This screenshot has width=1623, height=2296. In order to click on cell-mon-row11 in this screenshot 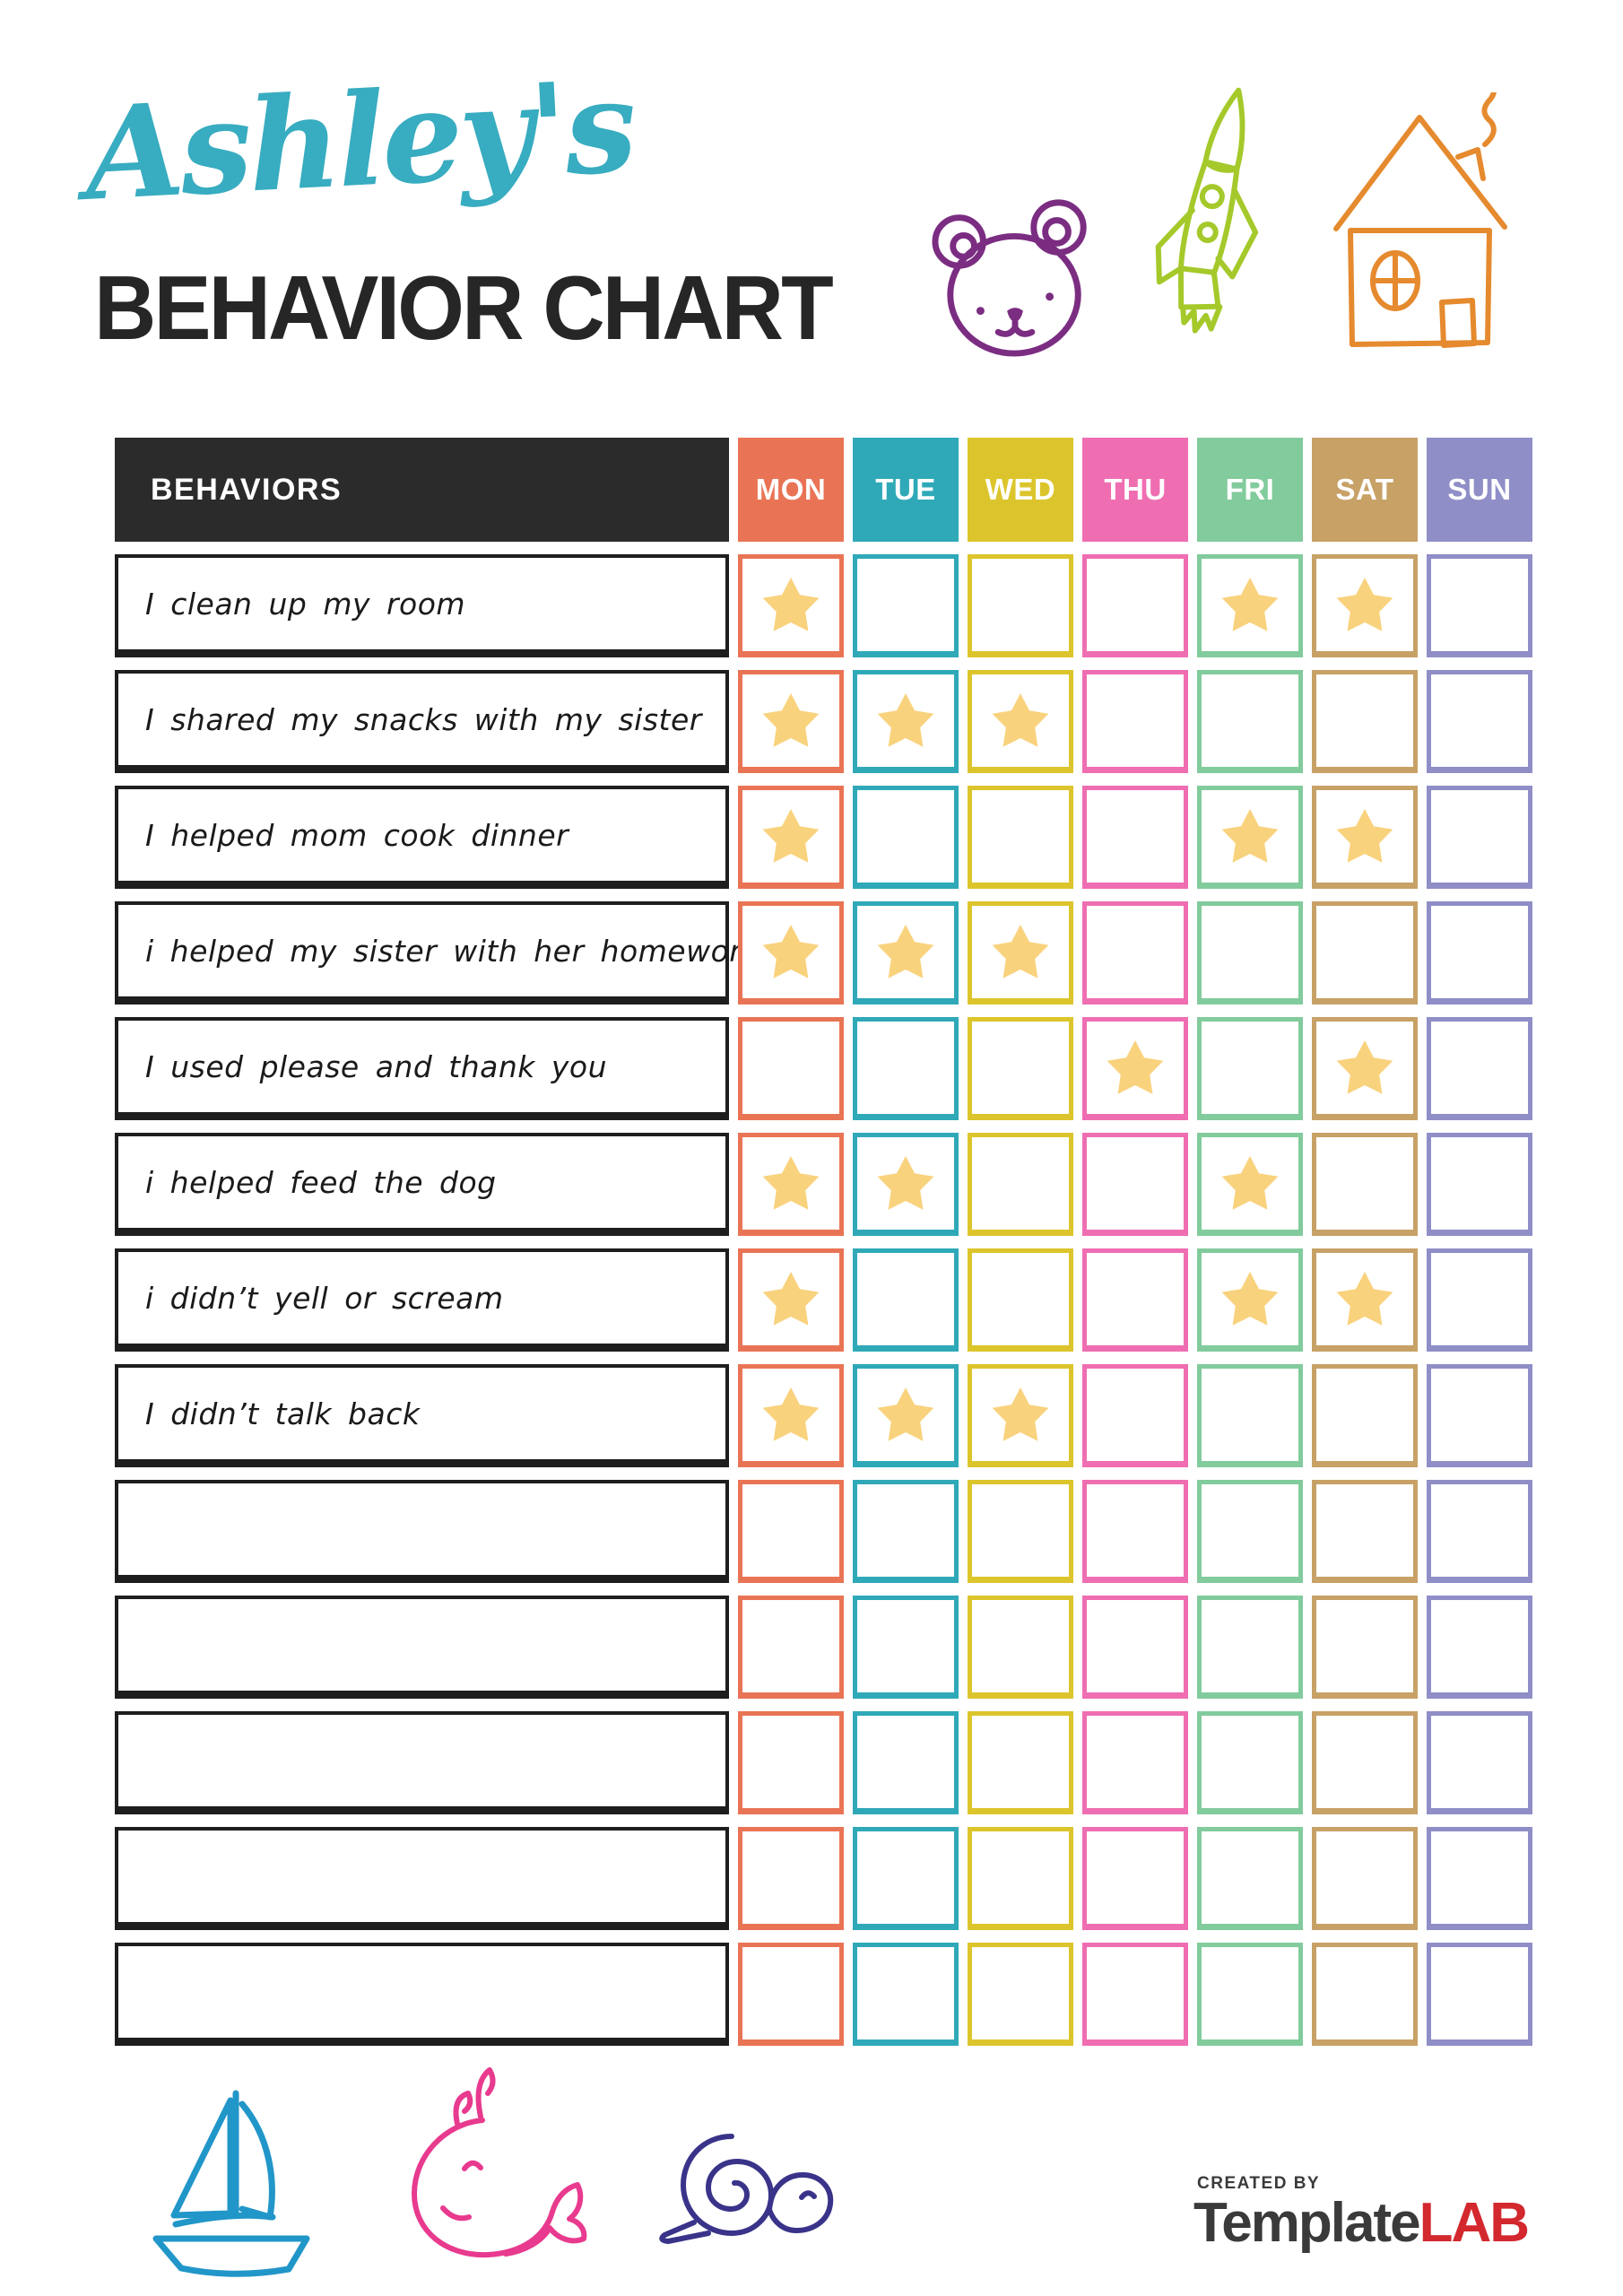, I will do `click(791, 1762)`.